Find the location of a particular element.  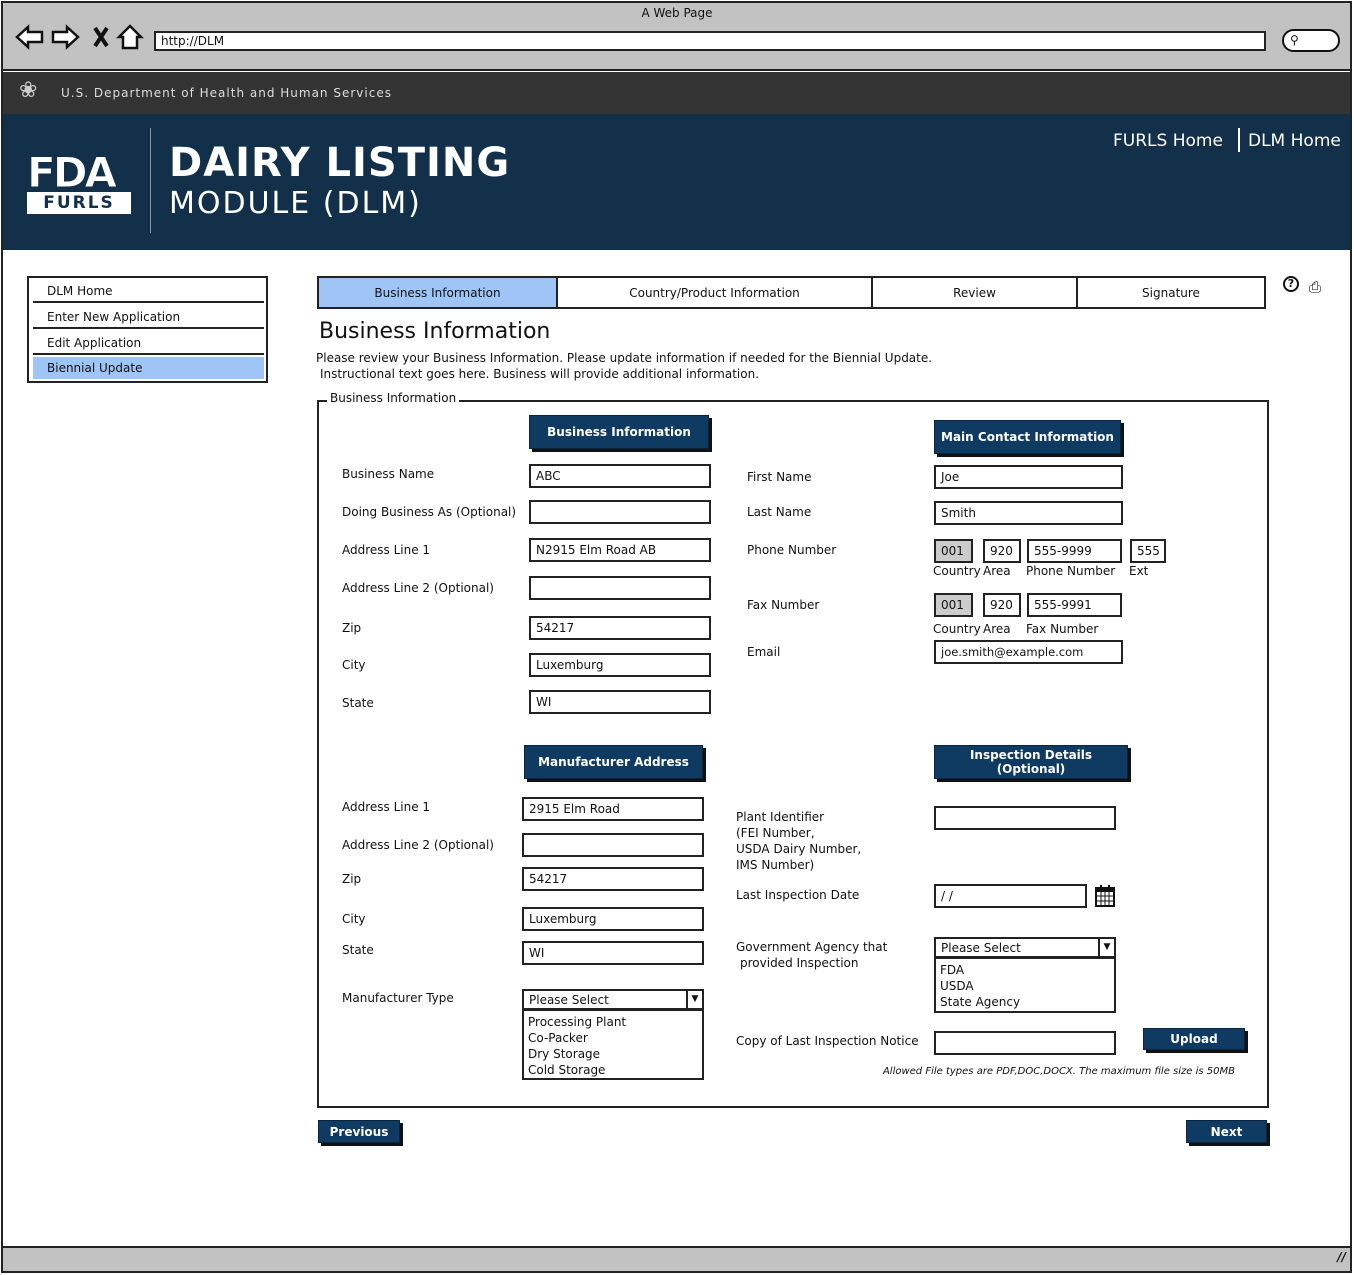

next-button: Next is located at coordinates (1226, 1131).